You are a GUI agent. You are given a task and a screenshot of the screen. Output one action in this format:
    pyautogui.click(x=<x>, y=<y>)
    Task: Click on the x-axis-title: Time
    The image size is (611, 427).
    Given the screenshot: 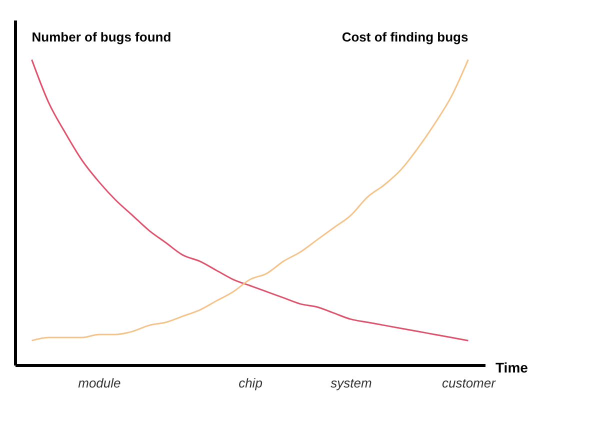 What is the action you would take?
    pyautogui.click(x=512, y=368)
    